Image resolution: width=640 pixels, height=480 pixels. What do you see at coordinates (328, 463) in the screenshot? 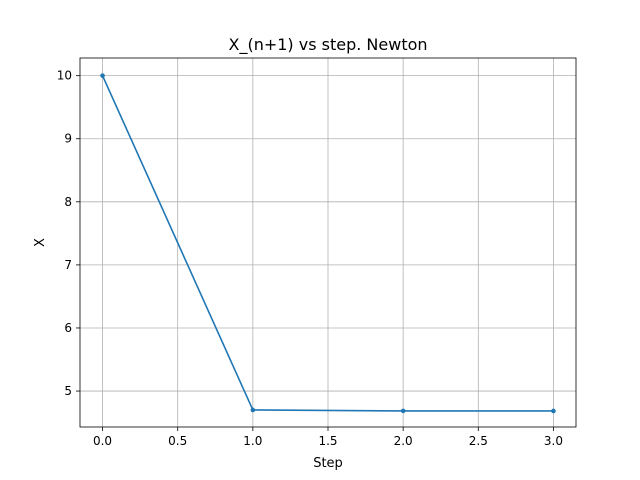
I see `x-axis-label: Step` at bounding box center [328, 463].